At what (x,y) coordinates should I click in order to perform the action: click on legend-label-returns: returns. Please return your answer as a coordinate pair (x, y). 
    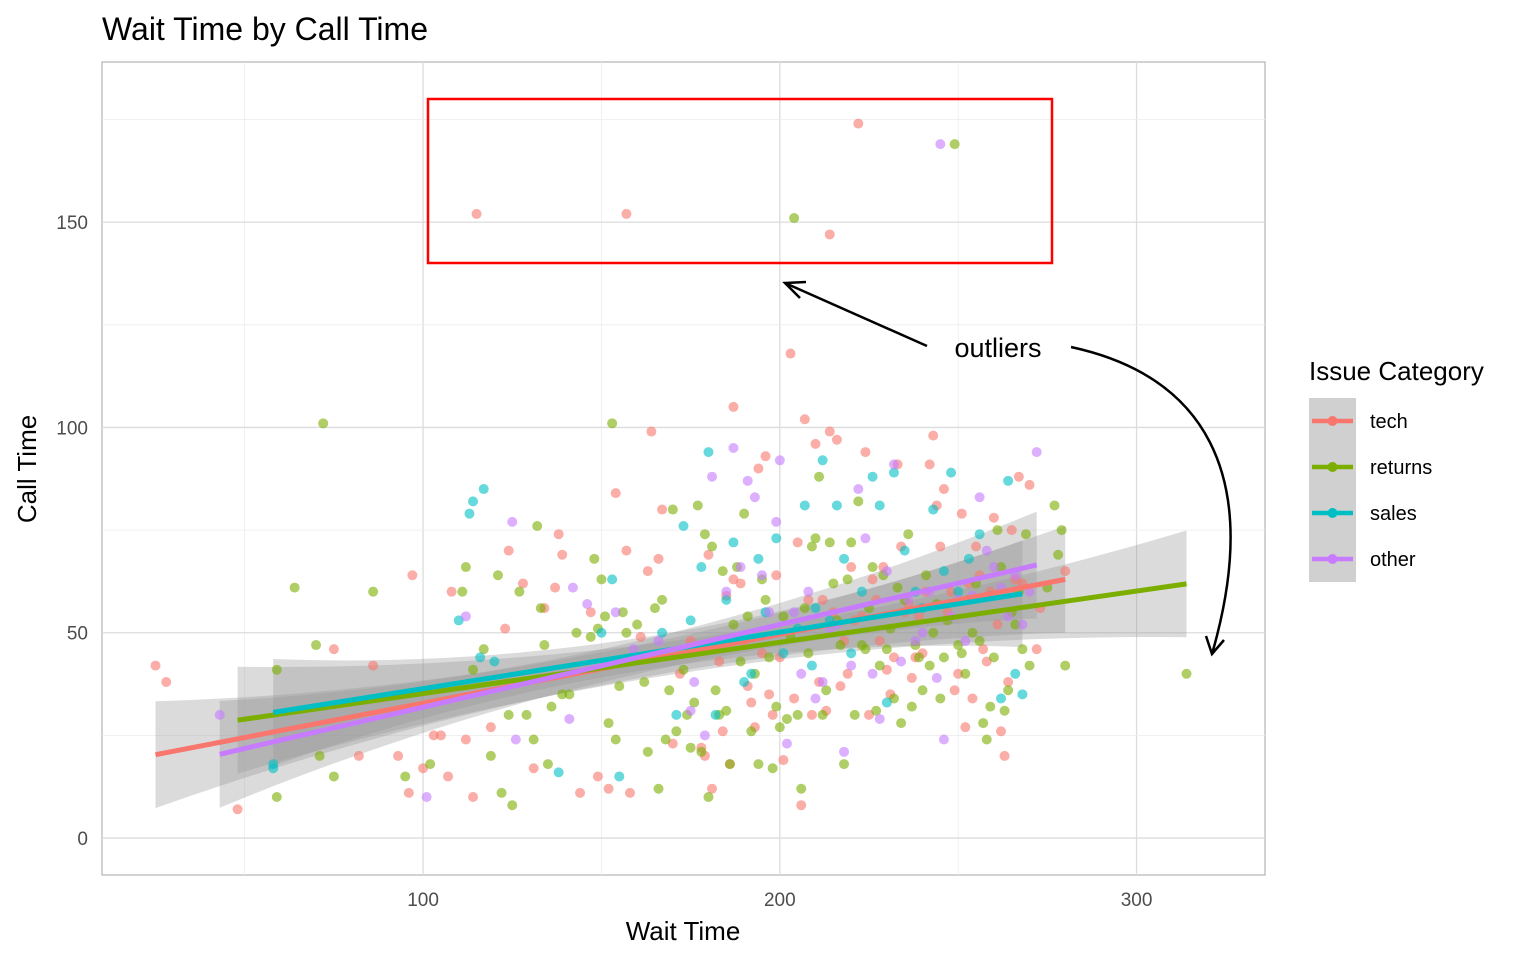
    Looking at the image, I should click on (1401, 468).